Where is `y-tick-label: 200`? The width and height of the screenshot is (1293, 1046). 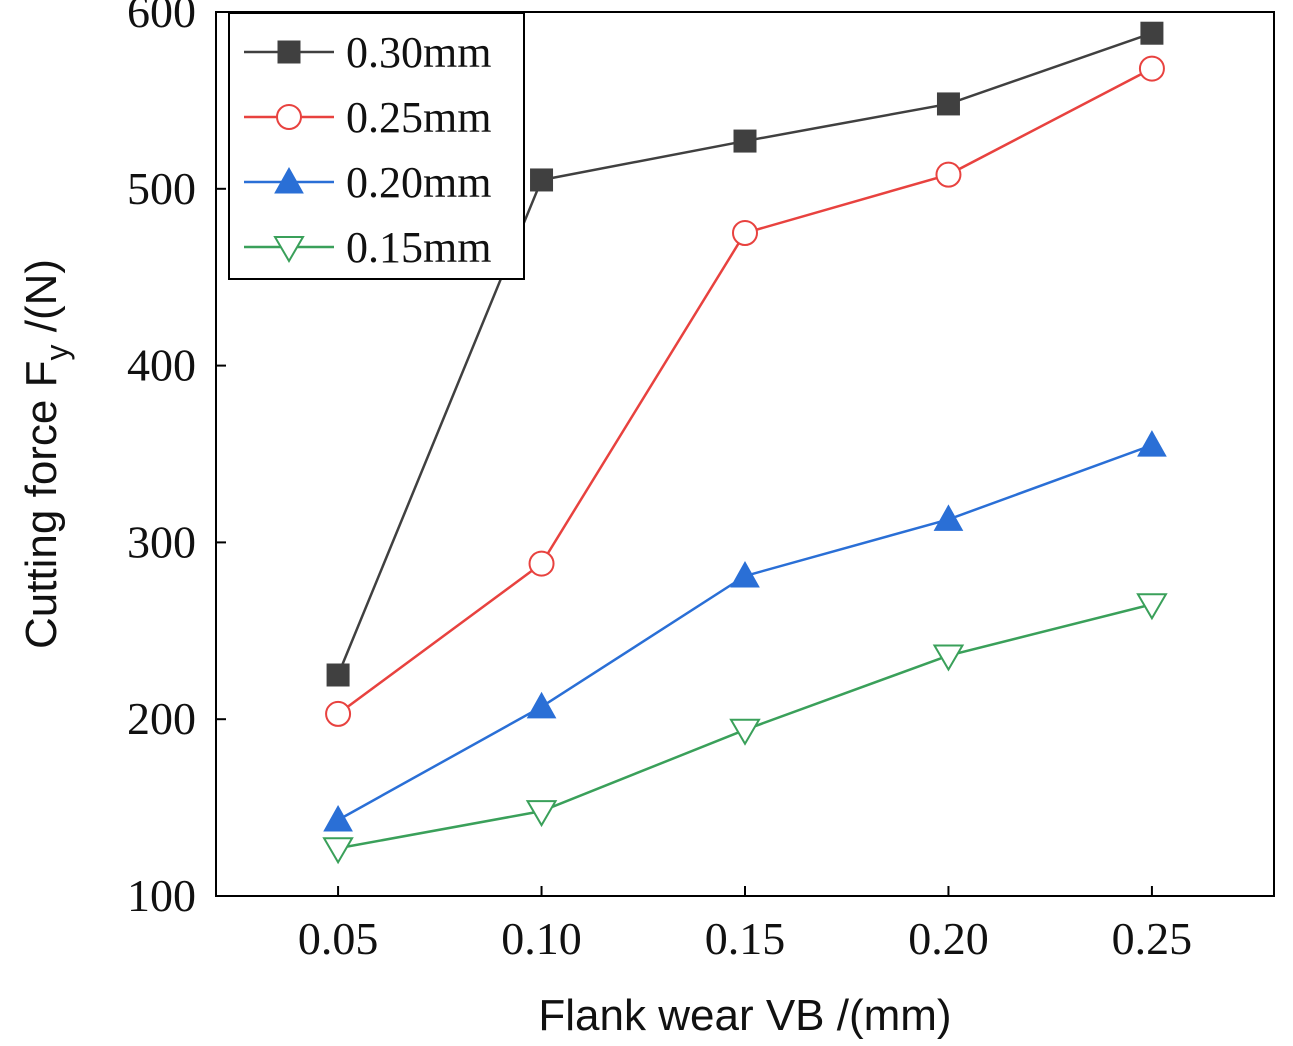
y-tick-label: 200 is located at coordinates (161, 718).